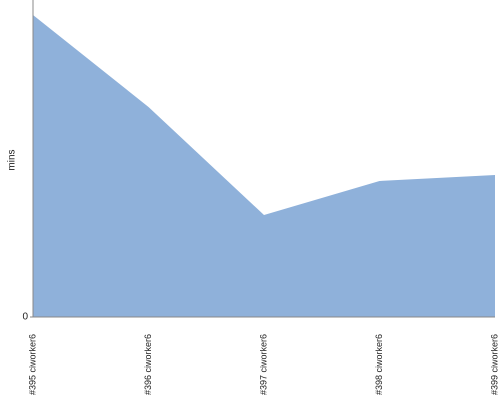 The image size is (500, 400). What do you see at coordinates (12, 159) in the screenshot?
I see `y-axis-label: mins` at bounding box center [12, 159].